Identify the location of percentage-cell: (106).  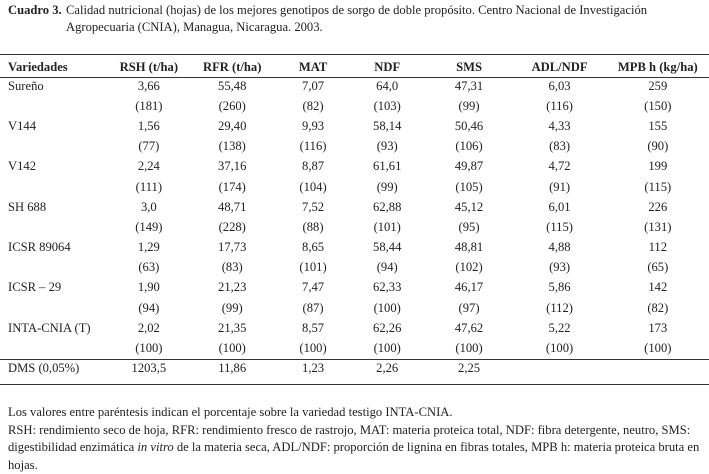
(469, 147).